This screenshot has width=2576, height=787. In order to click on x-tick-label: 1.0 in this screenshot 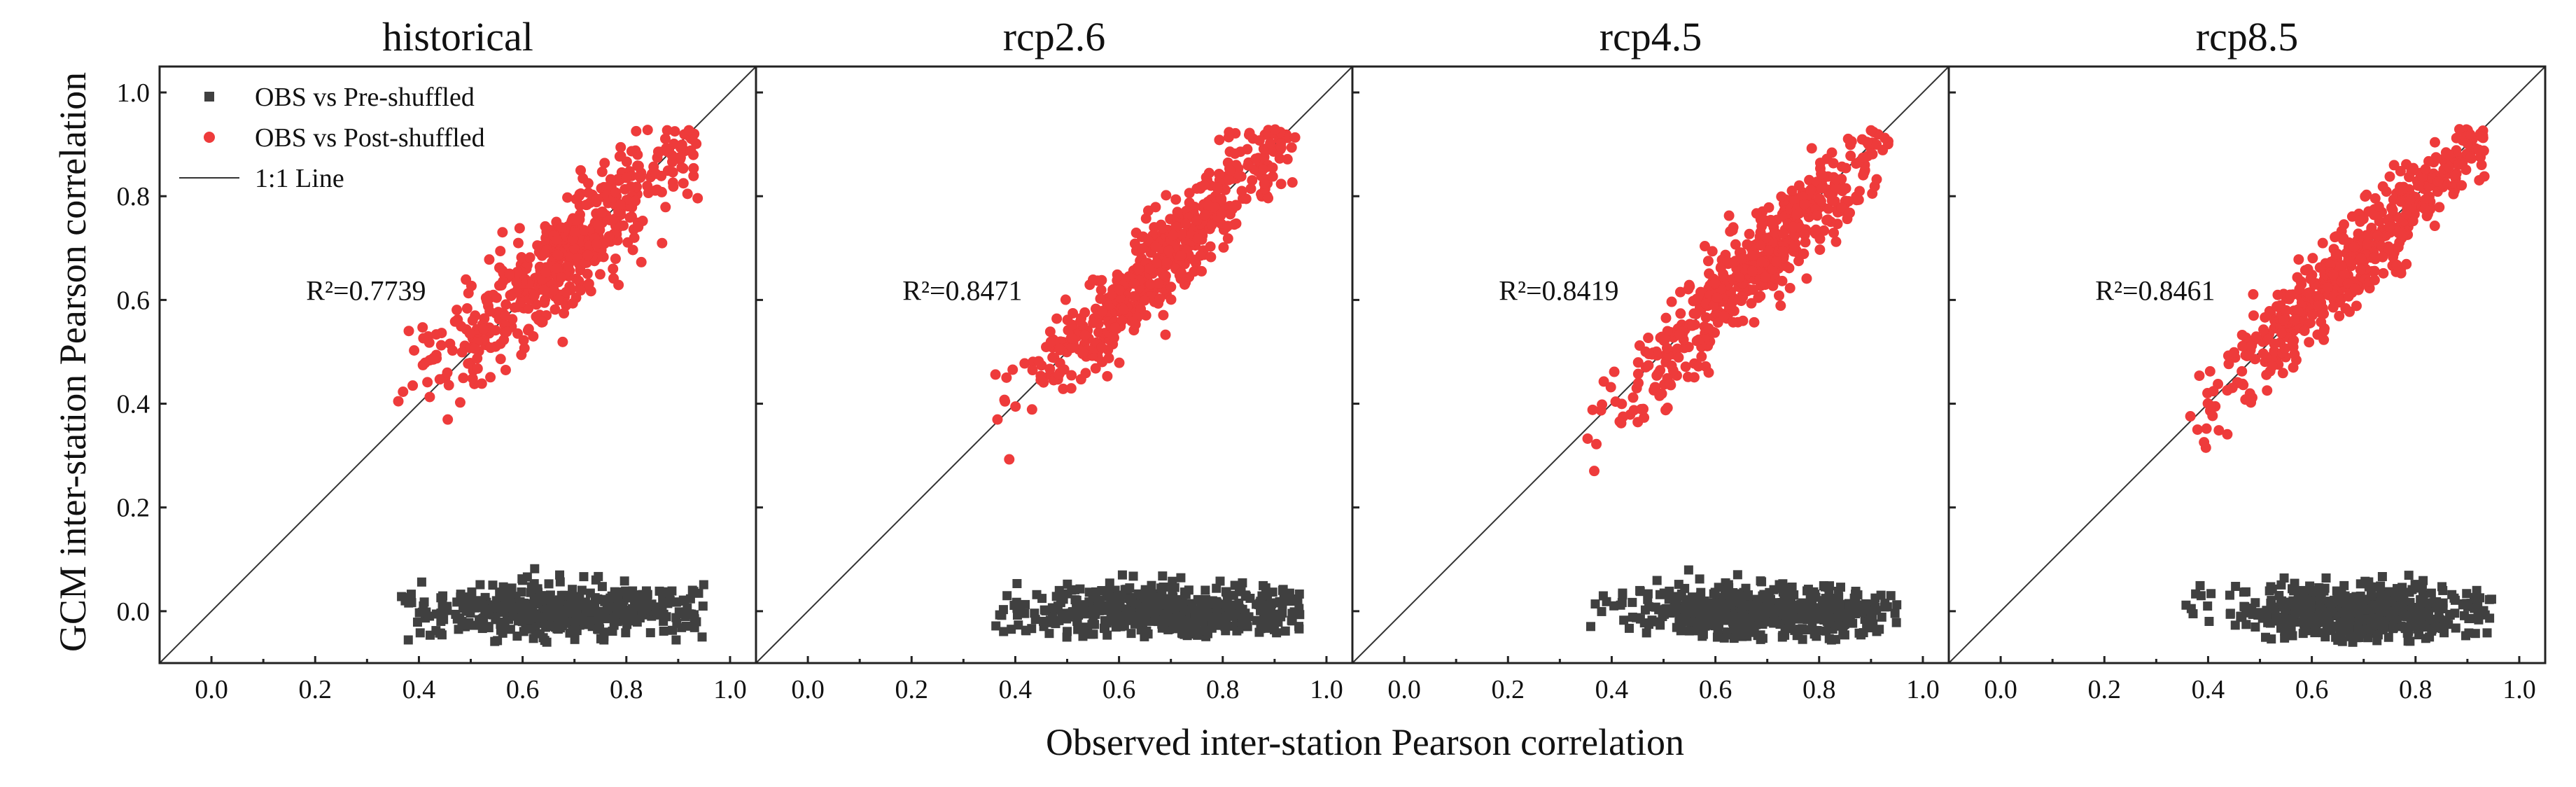, I will do `click(1923, 689)`.